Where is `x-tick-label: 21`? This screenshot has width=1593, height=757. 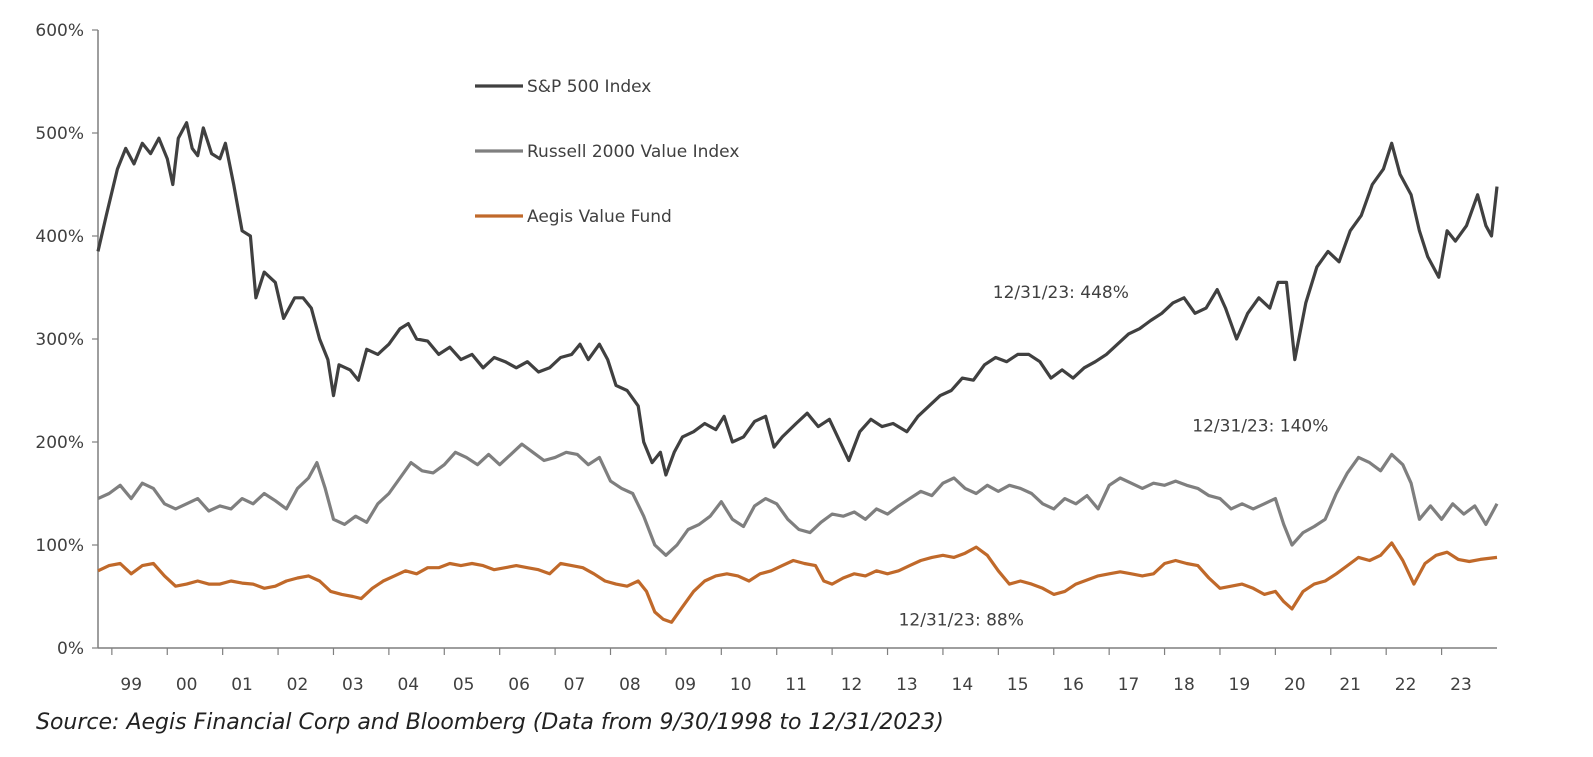 x-tick-label: 21 is located at coordinates (1350, 685).